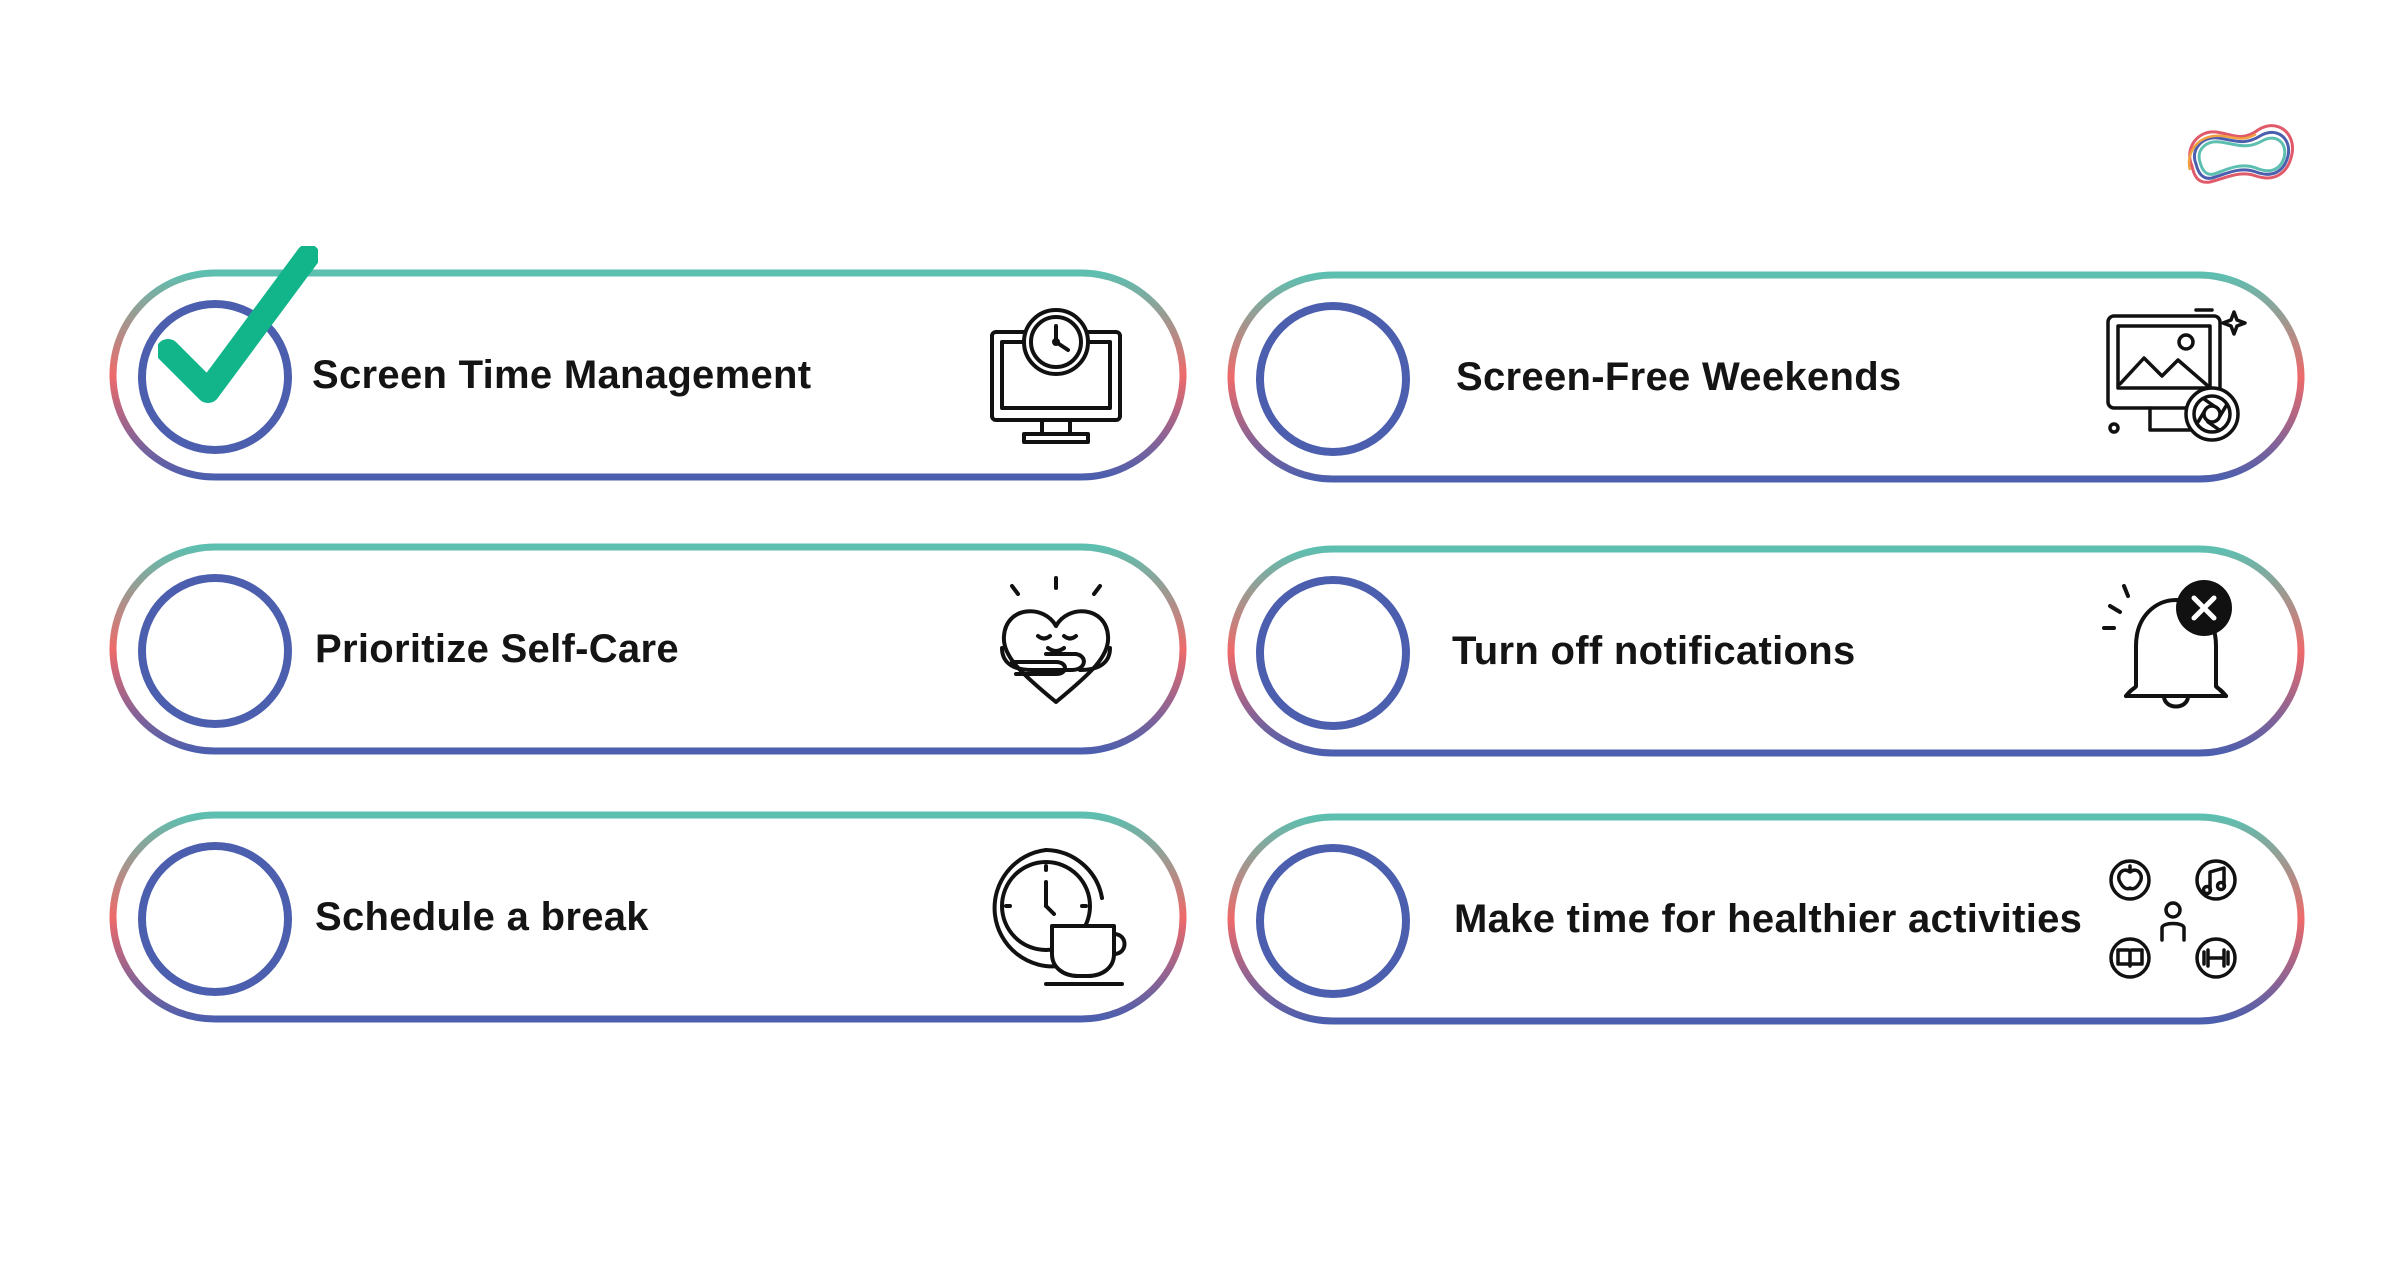 The width and height of the screenshot is (2400, 1288). What do you see at coordinates (2175, 919) in the screenshot?
I see `activities-icon` at bounding box center [2175, 919].